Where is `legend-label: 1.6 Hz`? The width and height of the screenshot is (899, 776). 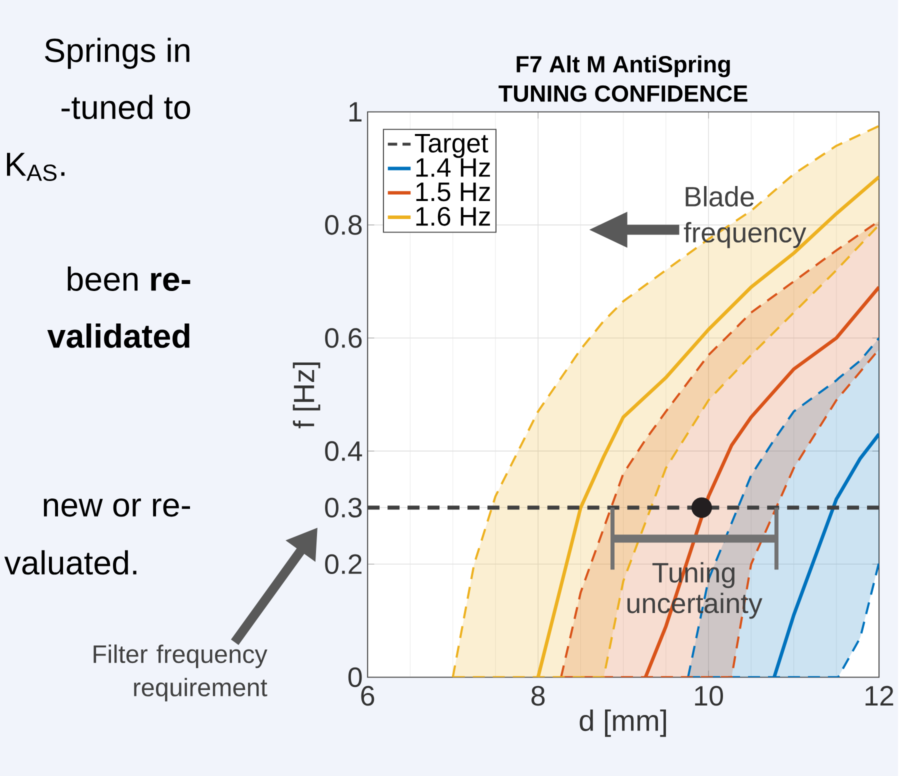
legend-label: 1.6 Hz is located at coordinates (453, 216).